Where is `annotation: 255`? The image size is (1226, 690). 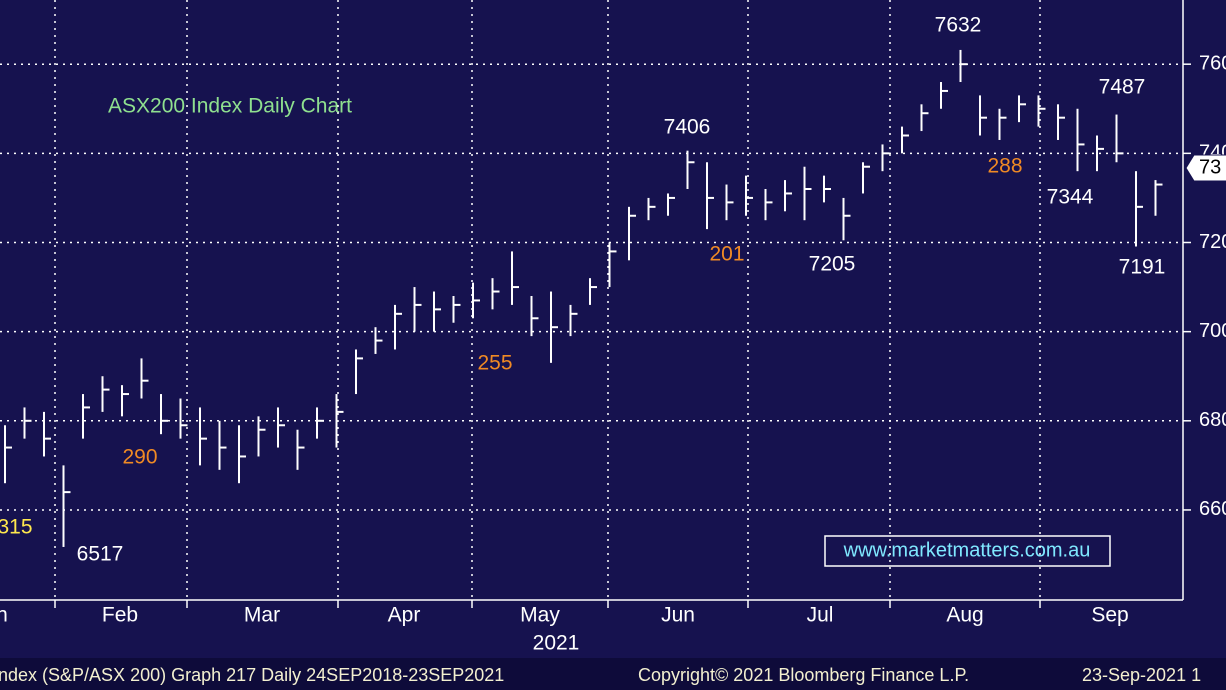
annotation: 255 is located at coordinates (494, 363).